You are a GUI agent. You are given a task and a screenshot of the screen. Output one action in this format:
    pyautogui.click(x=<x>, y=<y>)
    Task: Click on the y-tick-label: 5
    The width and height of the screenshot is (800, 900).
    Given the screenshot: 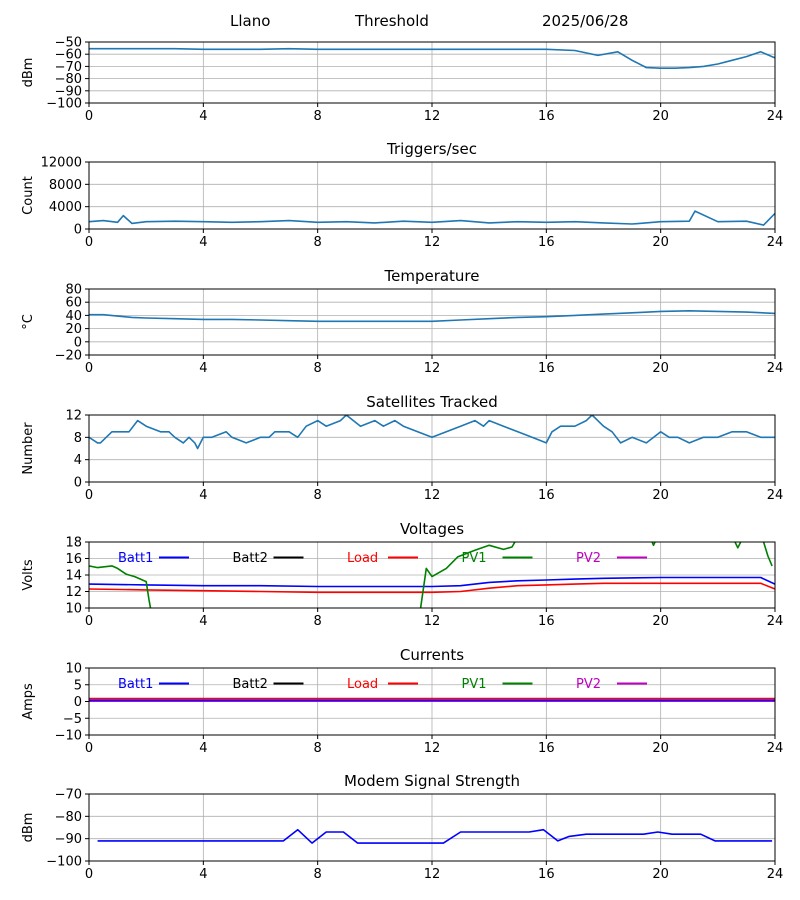 What is the action you would take?
    pyautogui.click(x=78, y=685)
    